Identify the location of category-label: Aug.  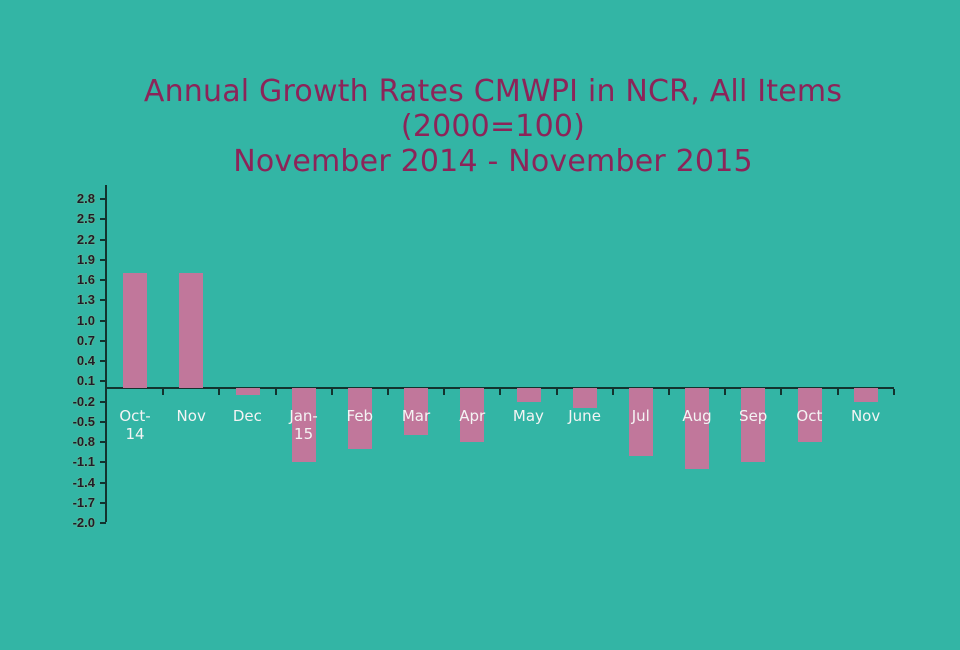
(697, 416).